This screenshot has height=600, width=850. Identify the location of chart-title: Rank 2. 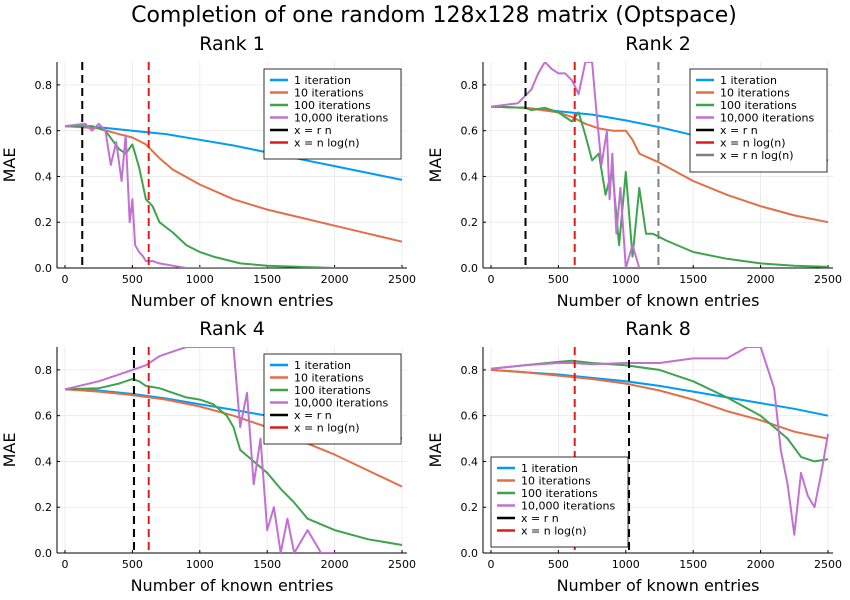
(658, 44).